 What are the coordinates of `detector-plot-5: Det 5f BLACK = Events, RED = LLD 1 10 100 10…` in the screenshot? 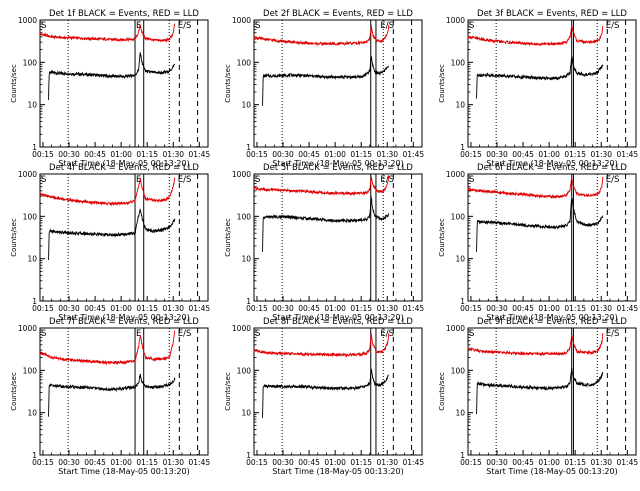 It's located at (324, 242).